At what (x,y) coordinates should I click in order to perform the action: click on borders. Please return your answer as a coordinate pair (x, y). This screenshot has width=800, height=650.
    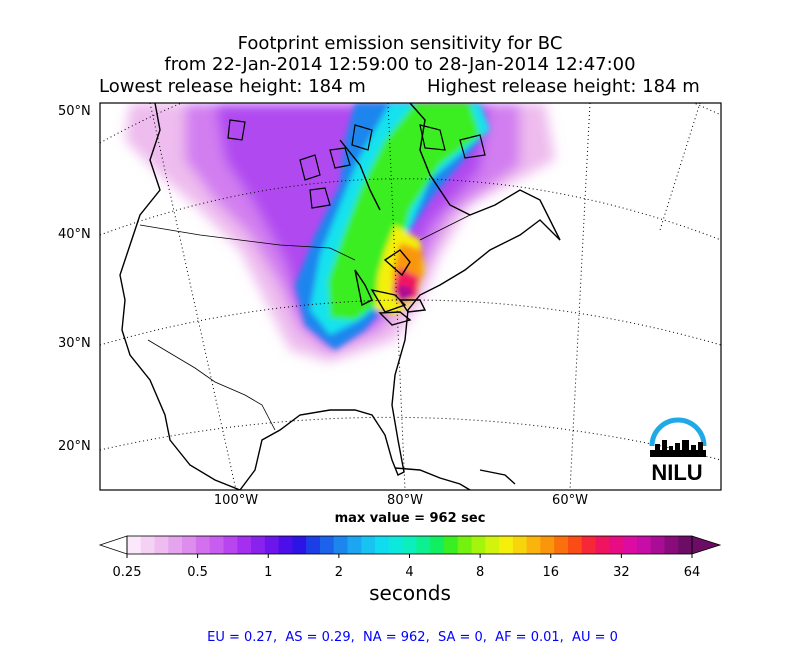
    Looking at the image, I should click on (305, 322).